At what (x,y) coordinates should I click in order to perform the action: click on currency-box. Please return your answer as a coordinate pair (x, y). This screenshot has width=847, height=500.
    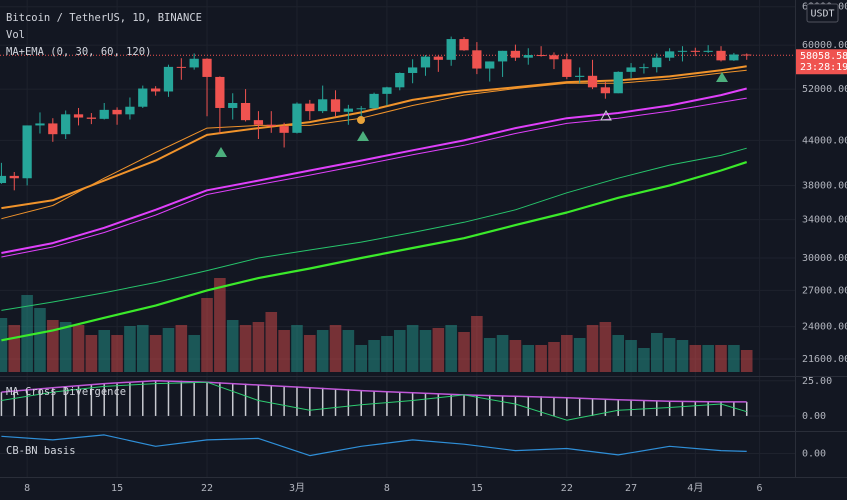
    Looking at the image, I should click on (822, 13).